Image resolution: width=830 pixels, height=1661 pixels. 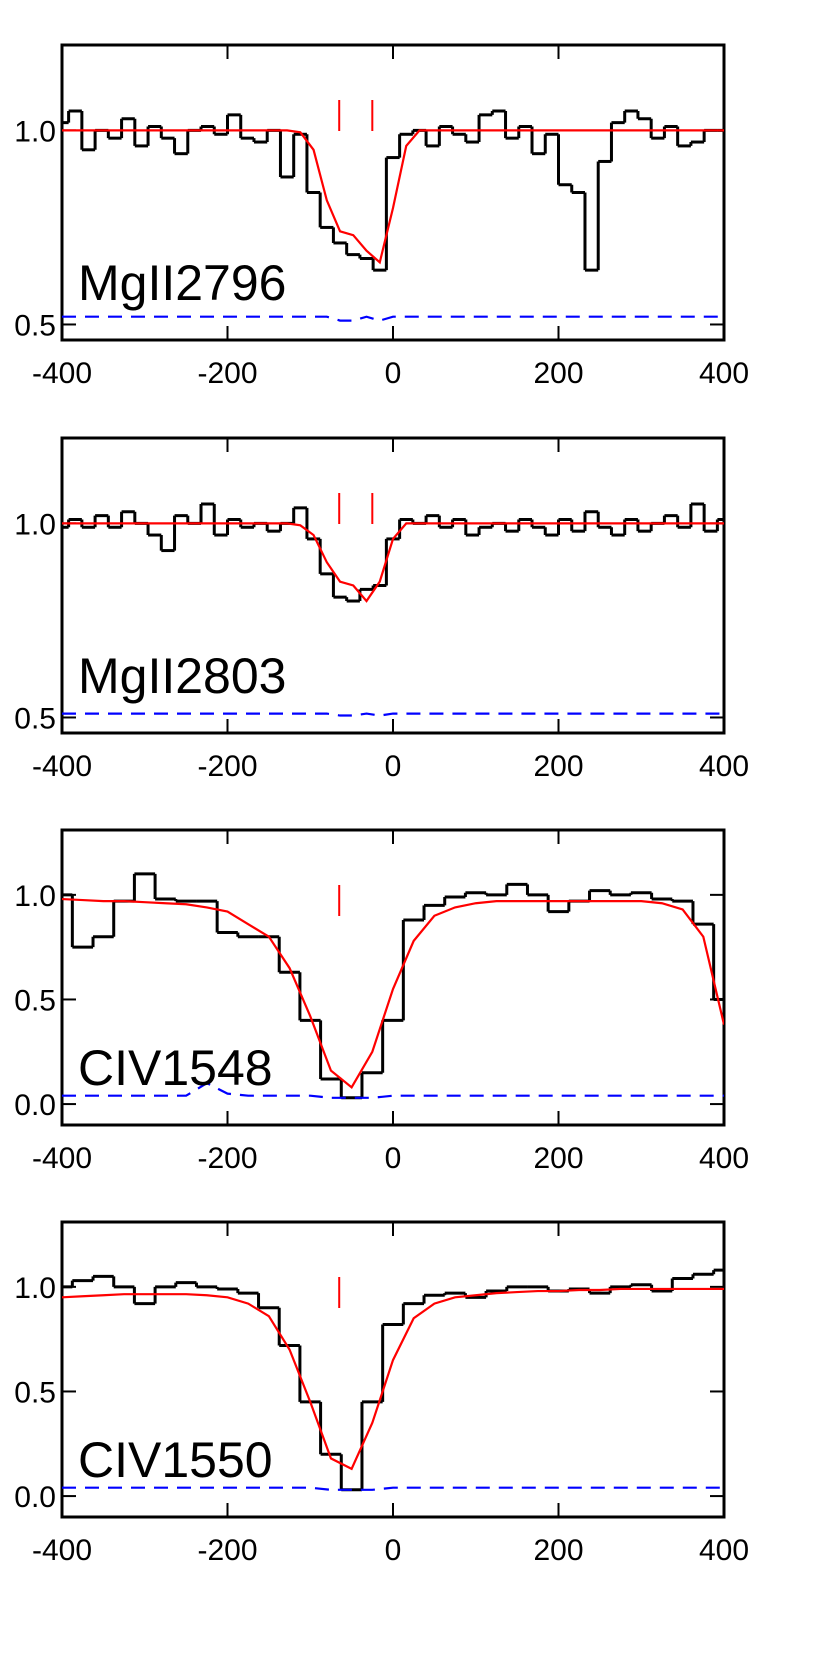 I want to click on line-label: MgII2796, so click(x=182, y=283).